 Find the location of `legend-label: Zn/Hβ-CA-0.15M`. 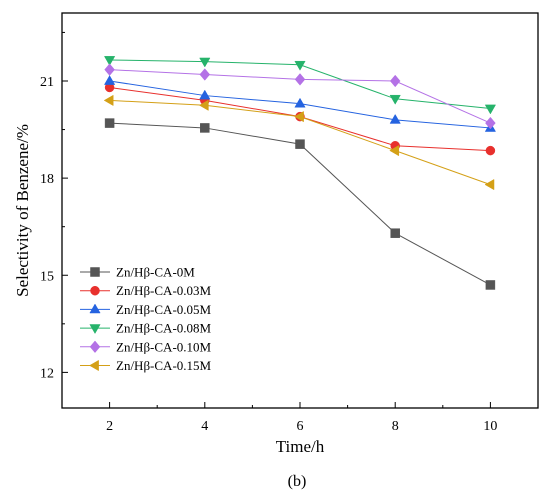

legend-label: Zn/Hβ-CA-0.15M is located at coordinates (164, 365).